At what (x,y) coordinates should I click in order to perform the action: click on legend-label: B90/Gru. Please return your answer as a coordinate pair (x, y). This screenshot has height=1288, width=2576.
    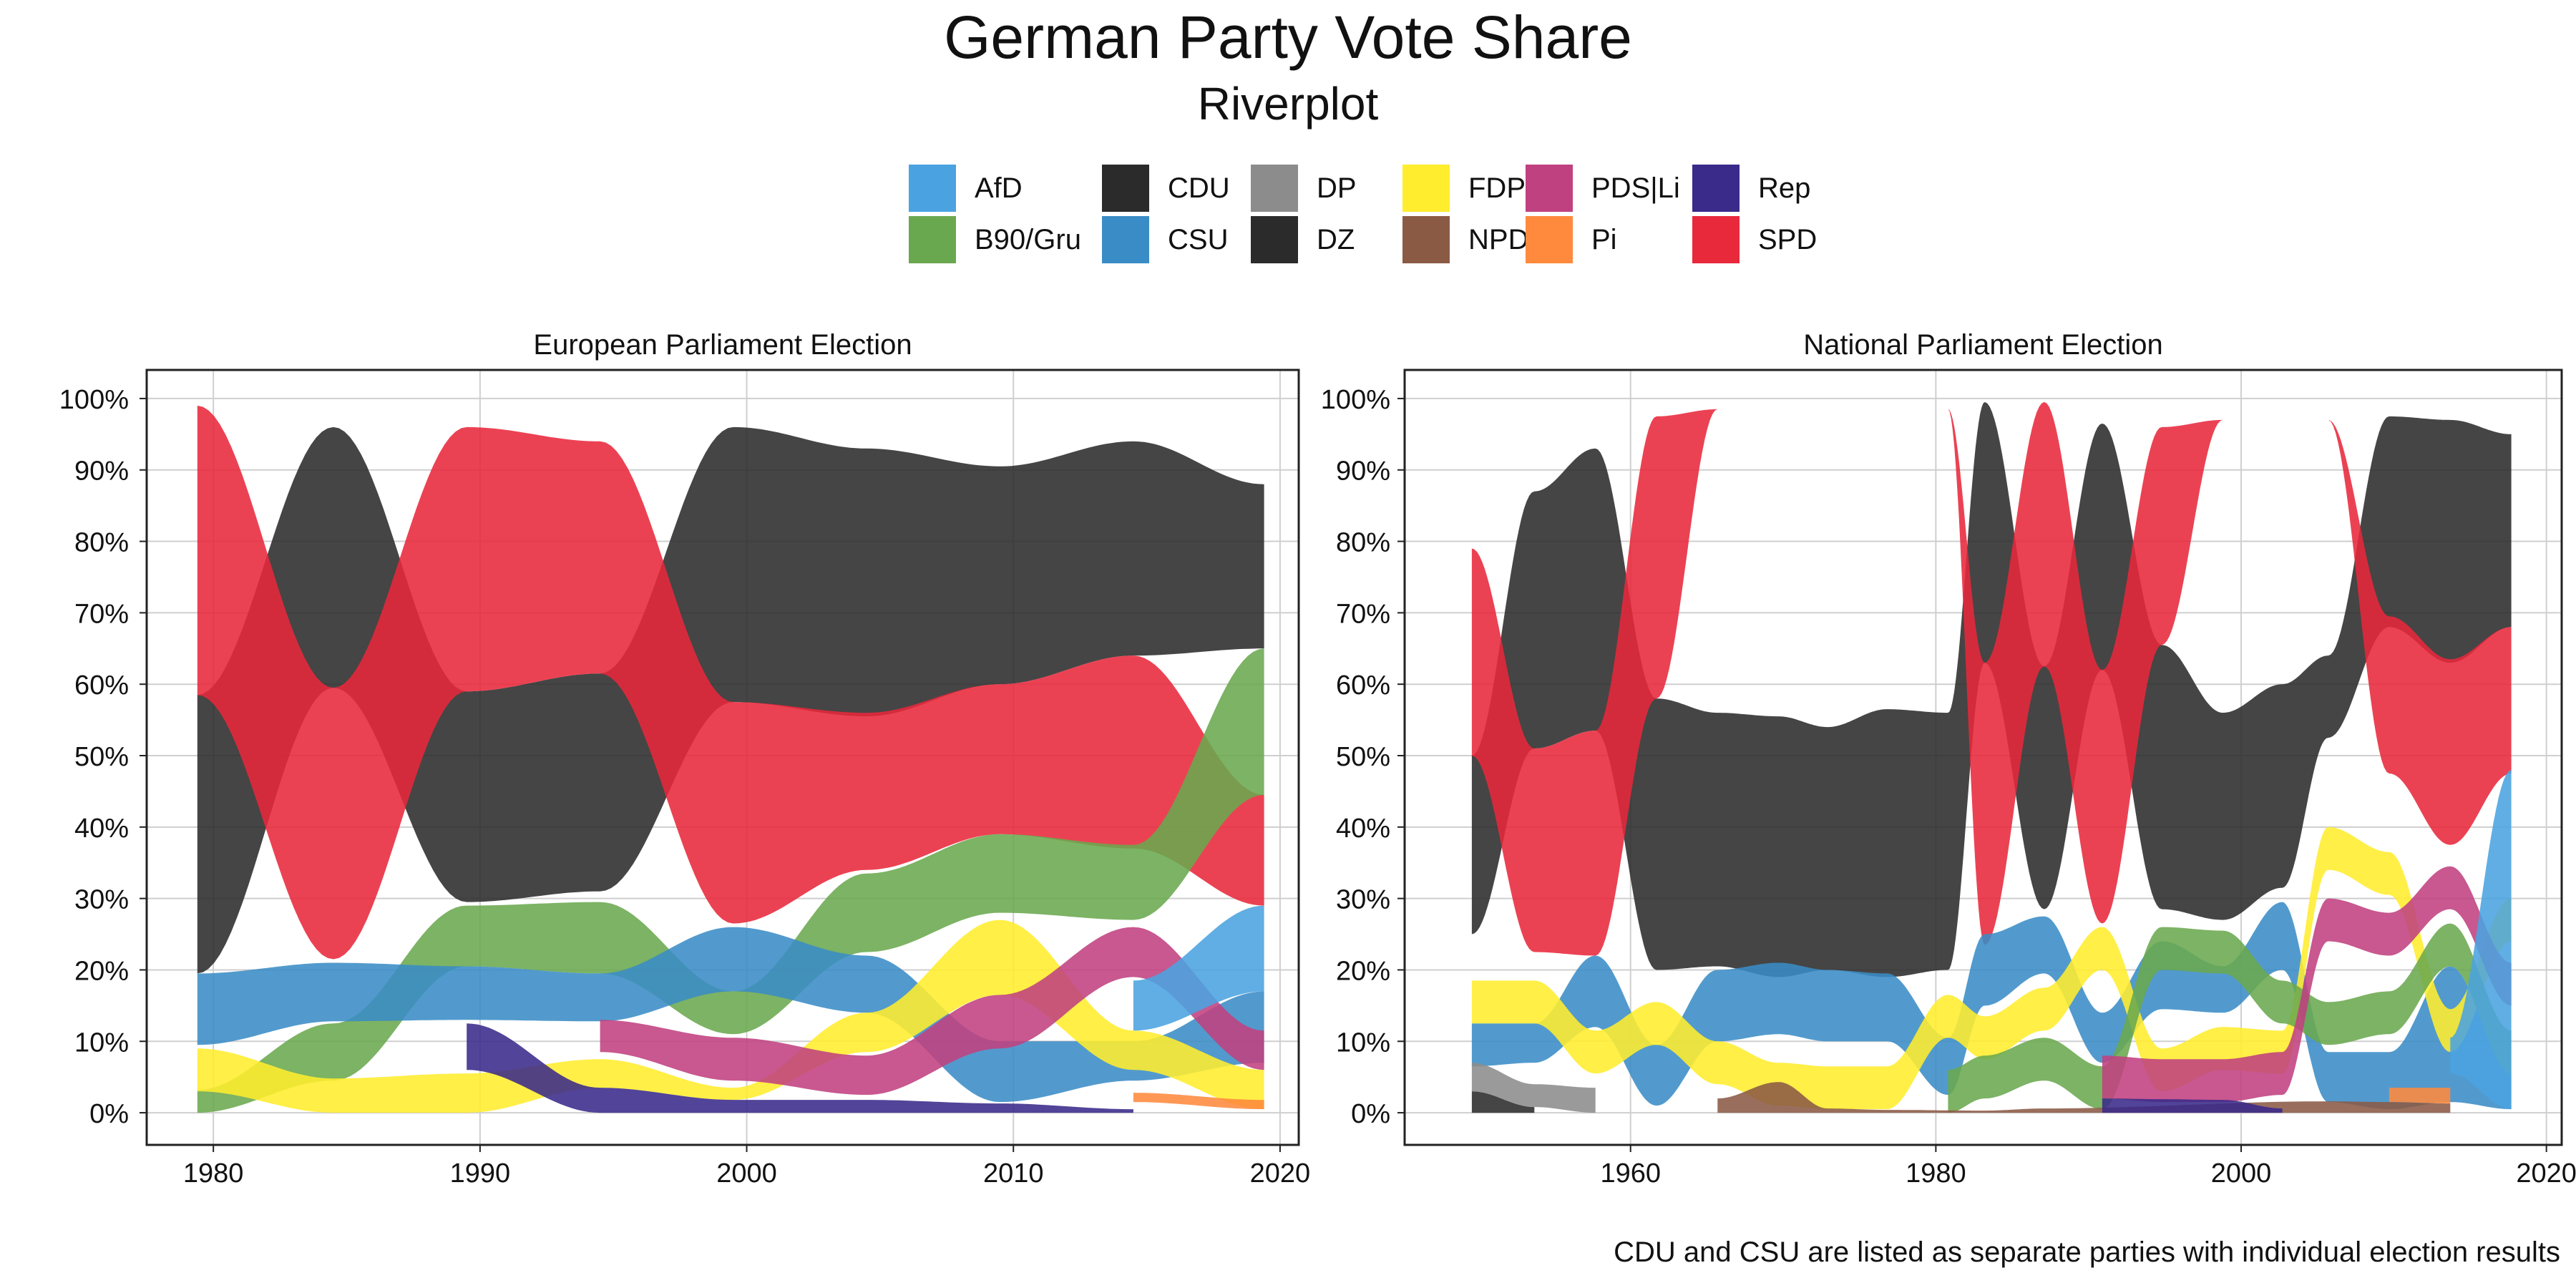
    Looking at the image, I should click on (1028, 239).